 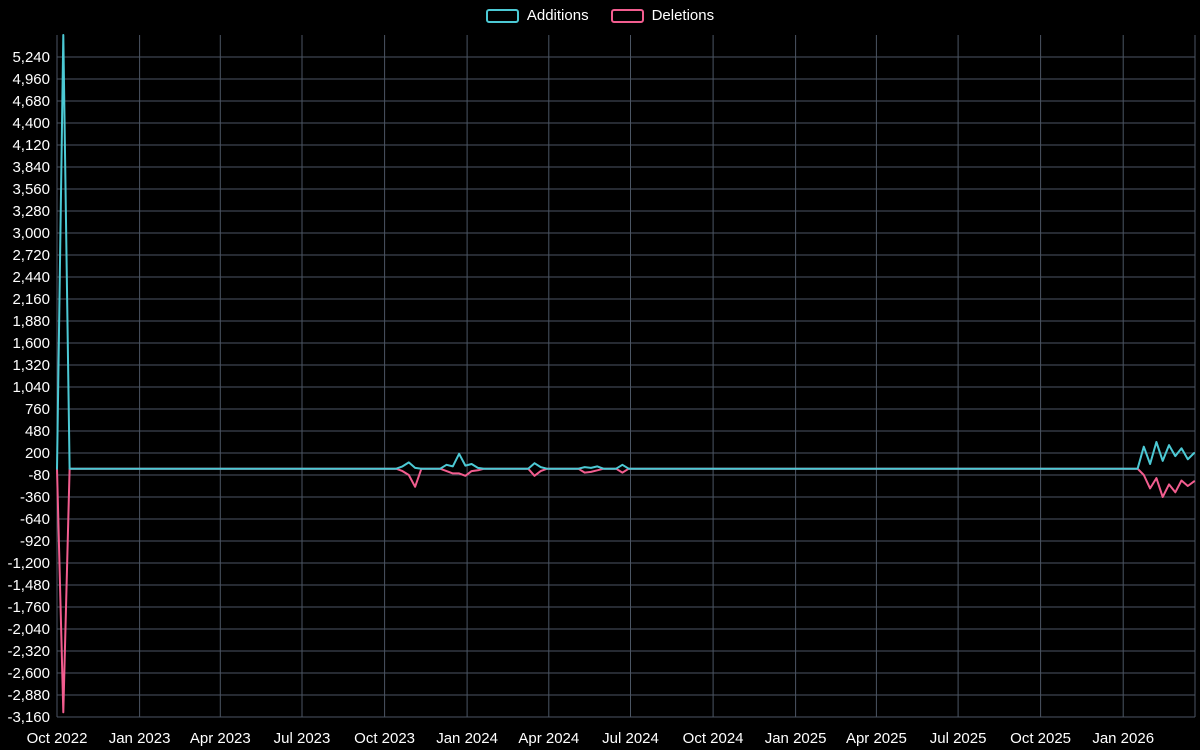 What do you see at coordinates (1123, 738) in the screenshot?
I see `x-axis-tick-label: Jan 2026` at bounding box center [1123, 738].